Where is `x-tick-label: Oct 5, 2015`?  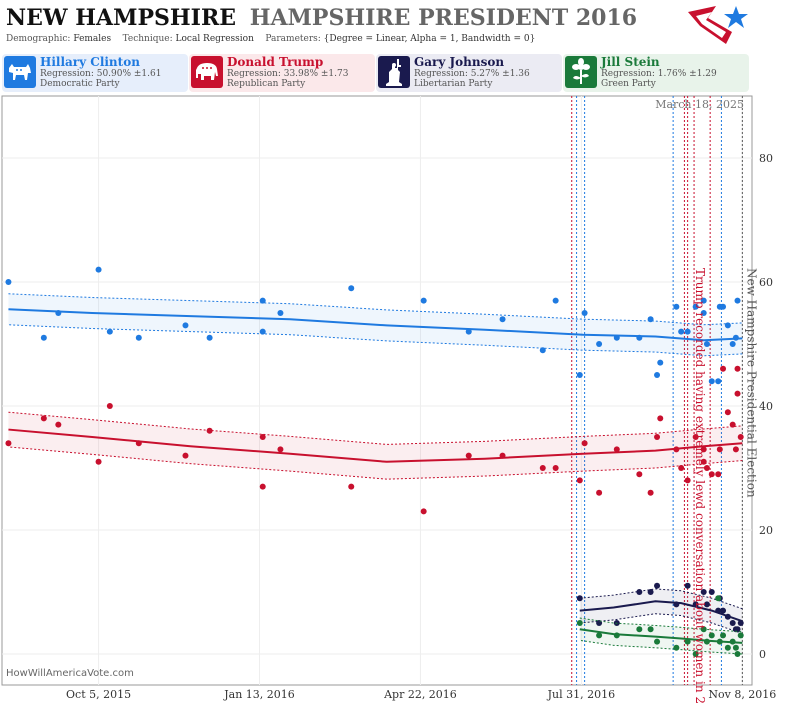
x-tick-label: Oct 5, 2015 is located at coordinates (98, 694).